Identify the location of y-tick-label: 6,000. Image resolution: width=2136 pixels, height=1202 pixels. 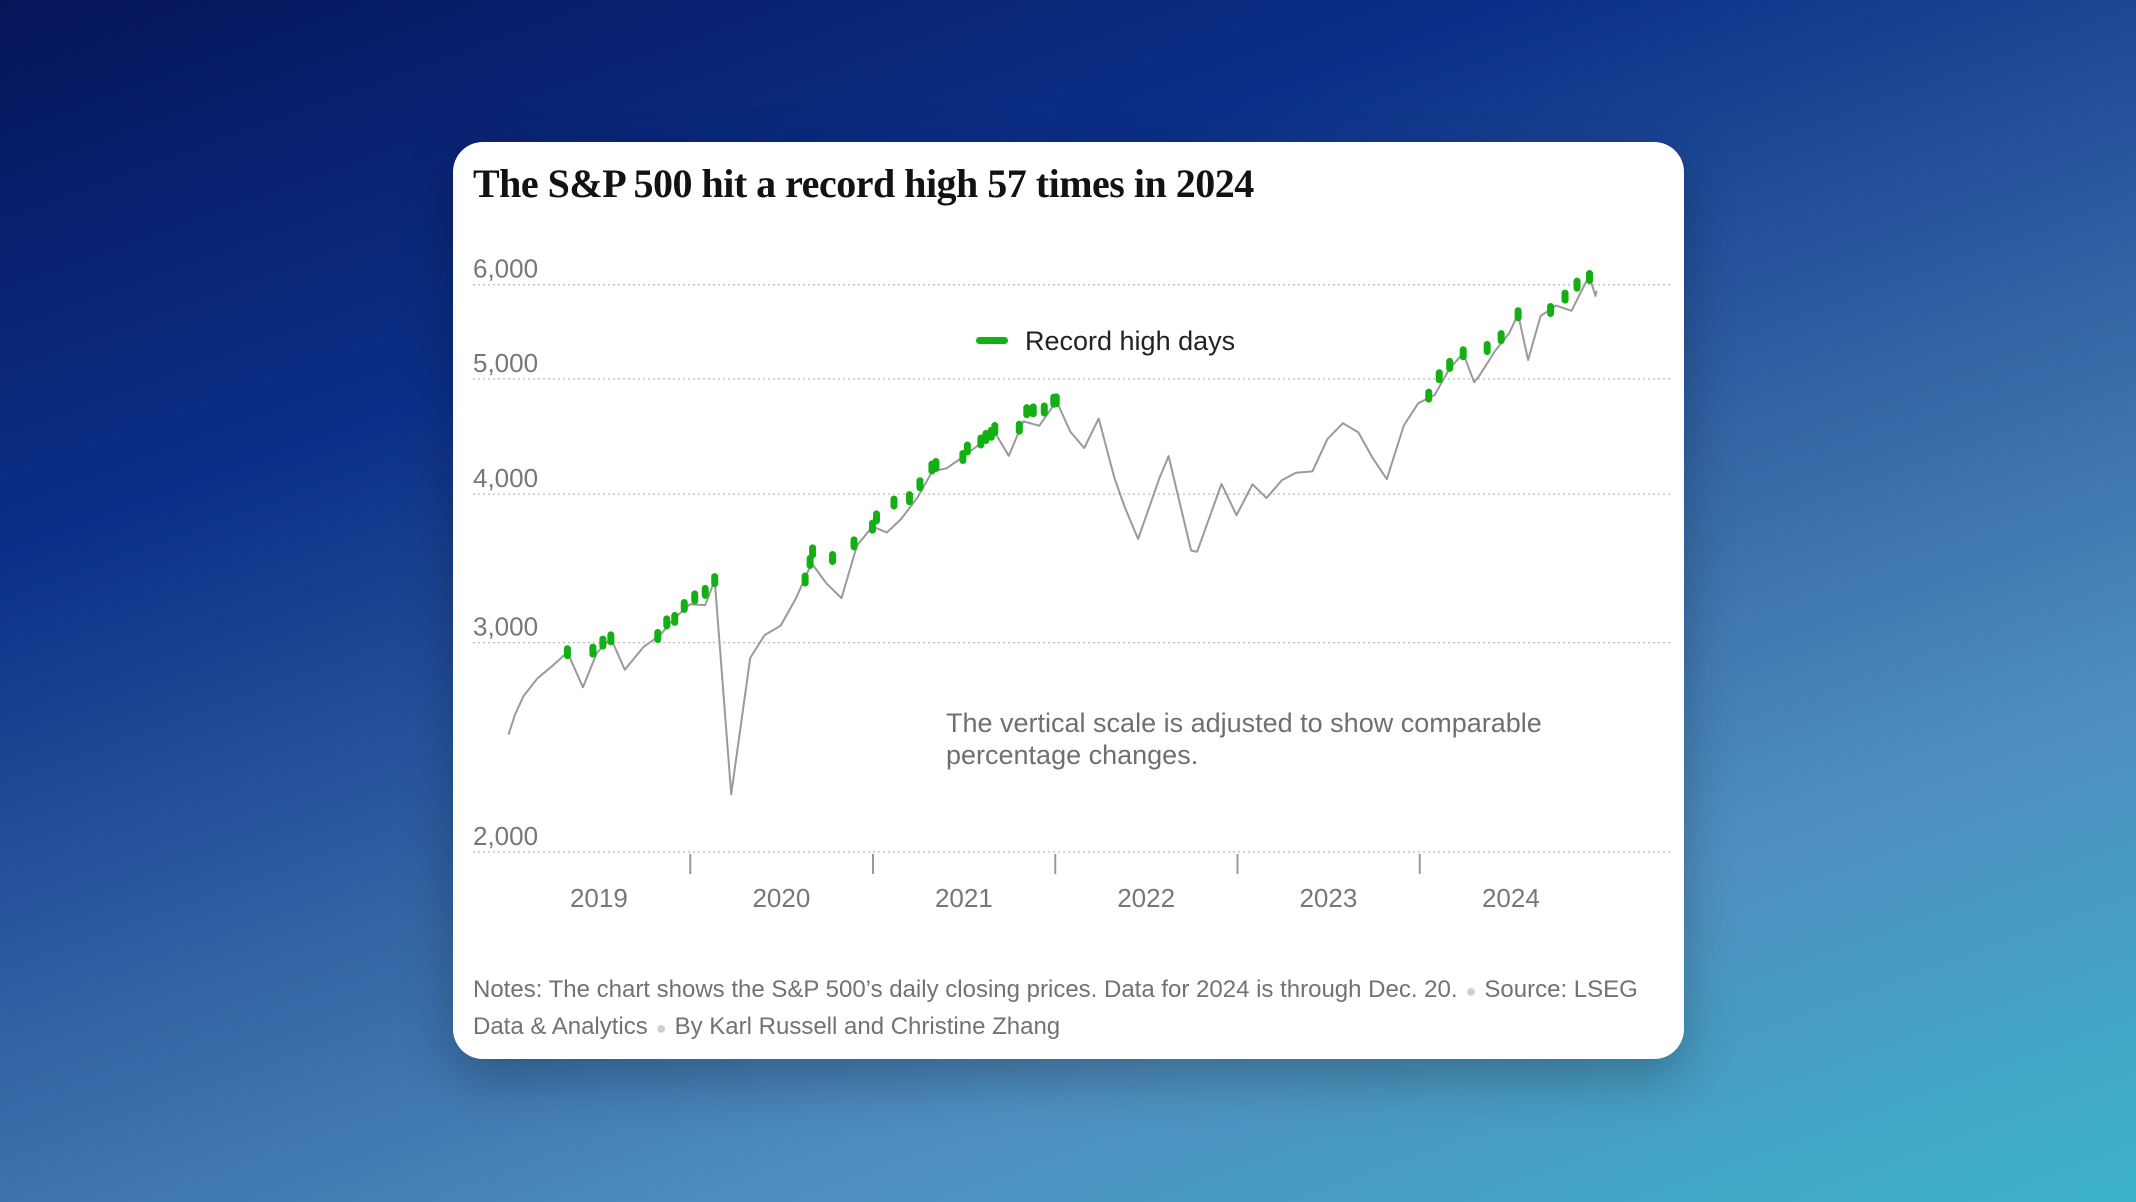
(505, 269).